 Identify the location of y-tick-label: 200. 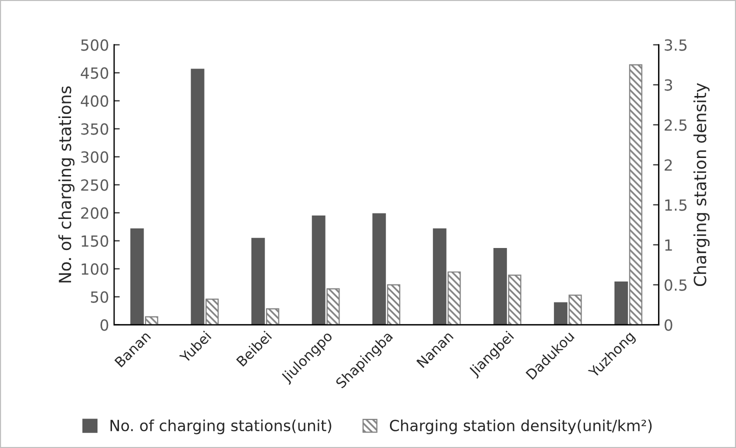
(94, 213).